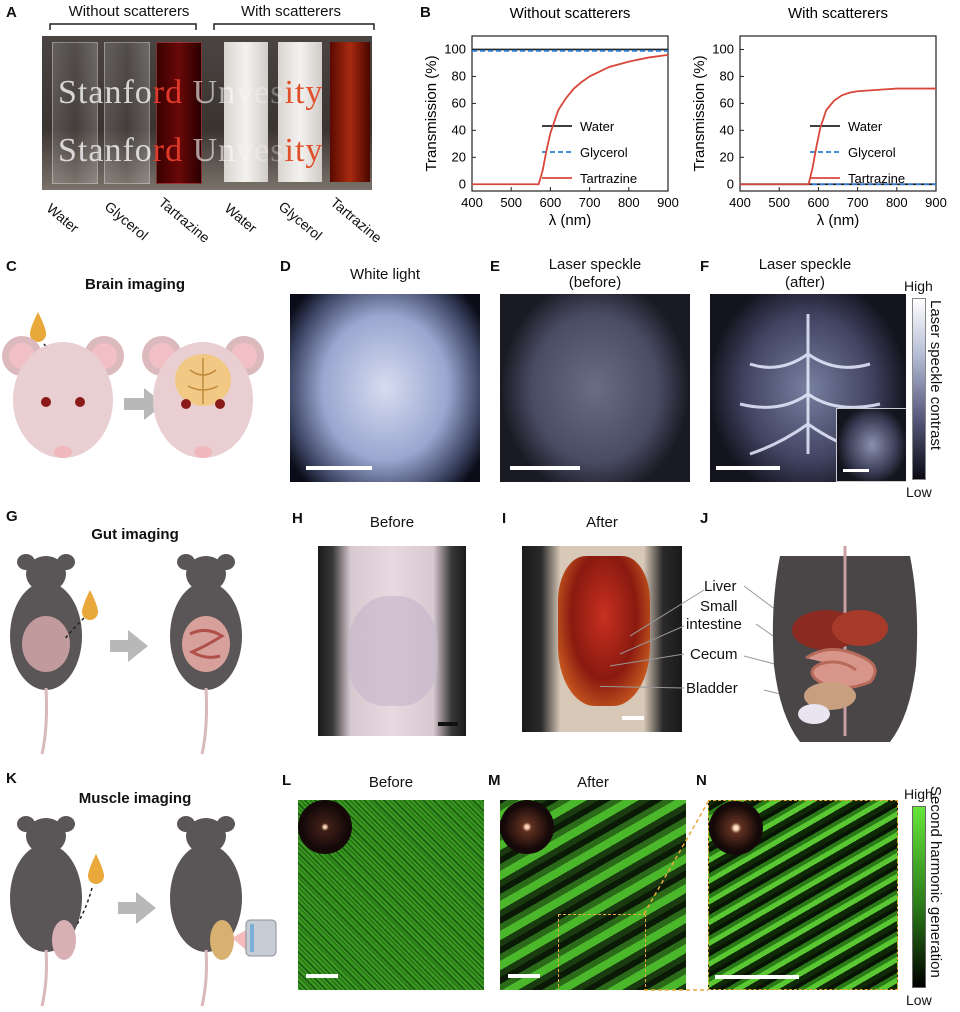 This screenshot has width=960, height=1012. What do you see at coordinates (604, 152) in the screenshot?
I see `chart0-legend-label-glycerol: Glycerol` at bounding box center [604, 152].